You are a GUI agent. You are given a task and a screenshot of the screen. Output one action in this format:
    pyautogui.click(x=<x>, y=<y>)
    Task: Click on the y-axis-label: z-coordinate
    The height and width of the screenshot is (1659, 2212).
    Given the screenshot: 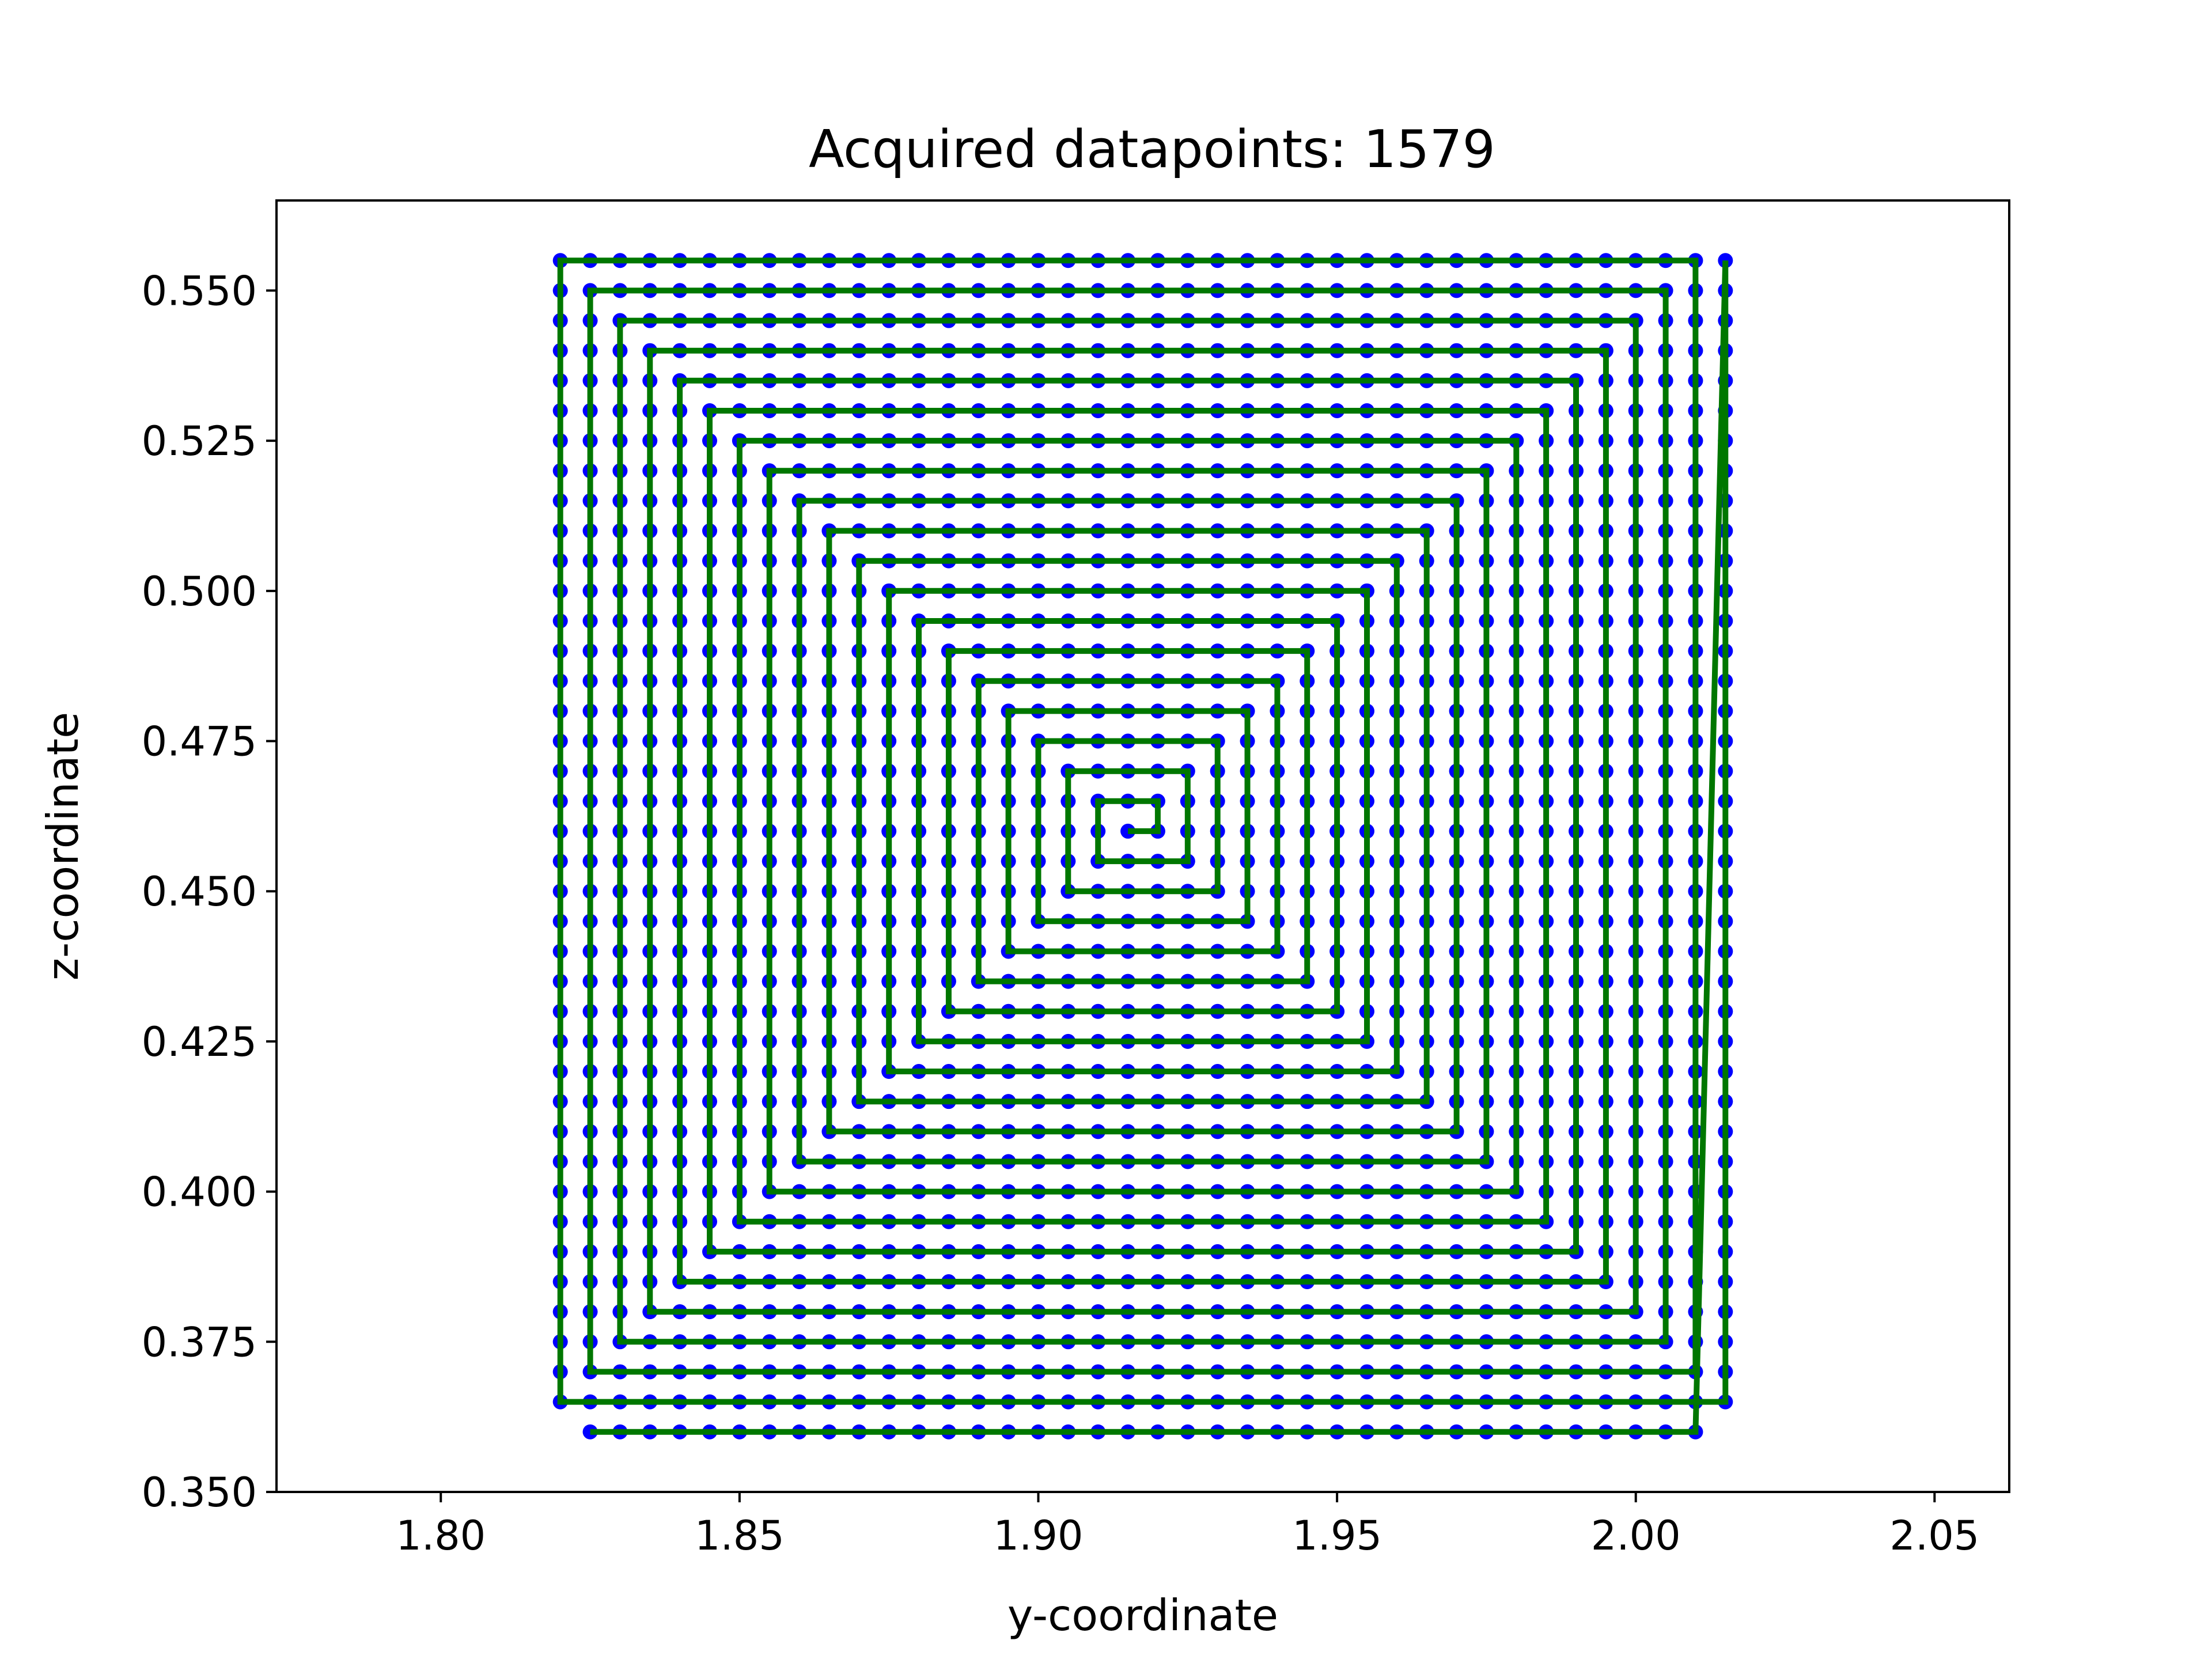 What is the action you would take?
    pyautogui.click(x=62, y=846)
    